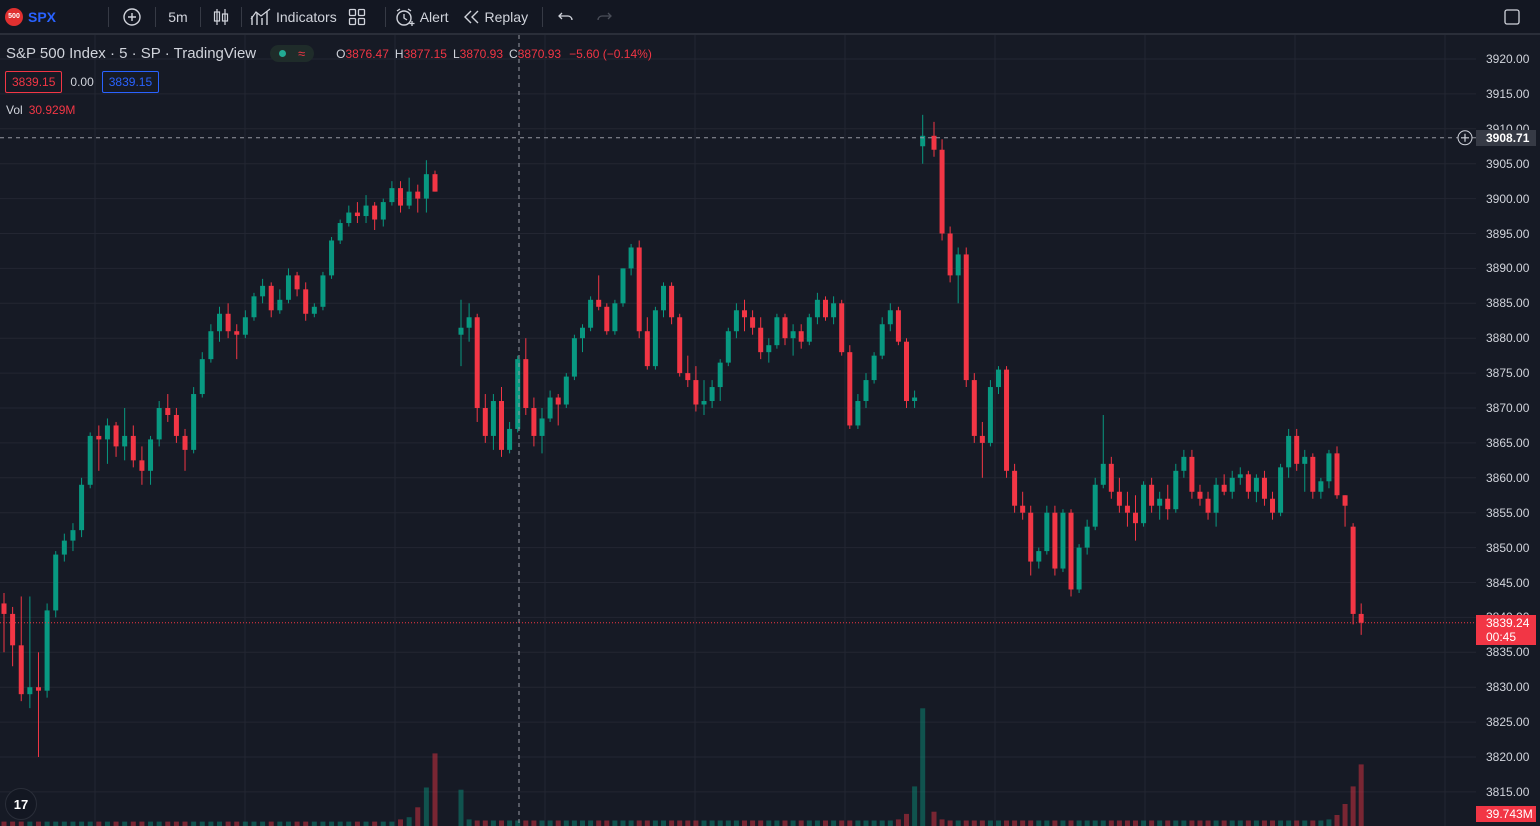 The height and width of the screenshot is (826, 1540). What do you see at coordinates (506, 16) in the screenshot?
I see `replay-label: Replay` at bounding box center [506, 16].